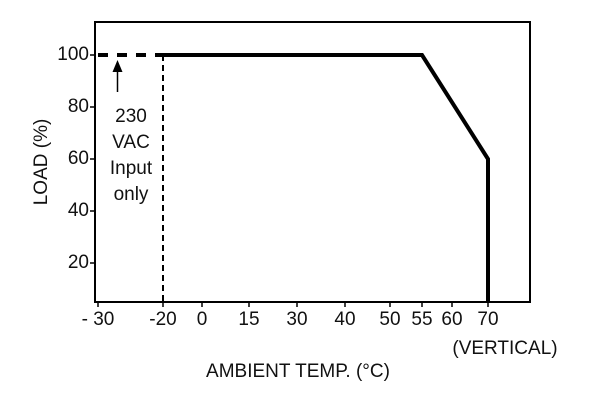 The height and width of the screenshot is (415, 597). What do you see at coordinates (131, 116) in the screenshot?
I see `annotation-text: 230` at bounding box center [131, 116].